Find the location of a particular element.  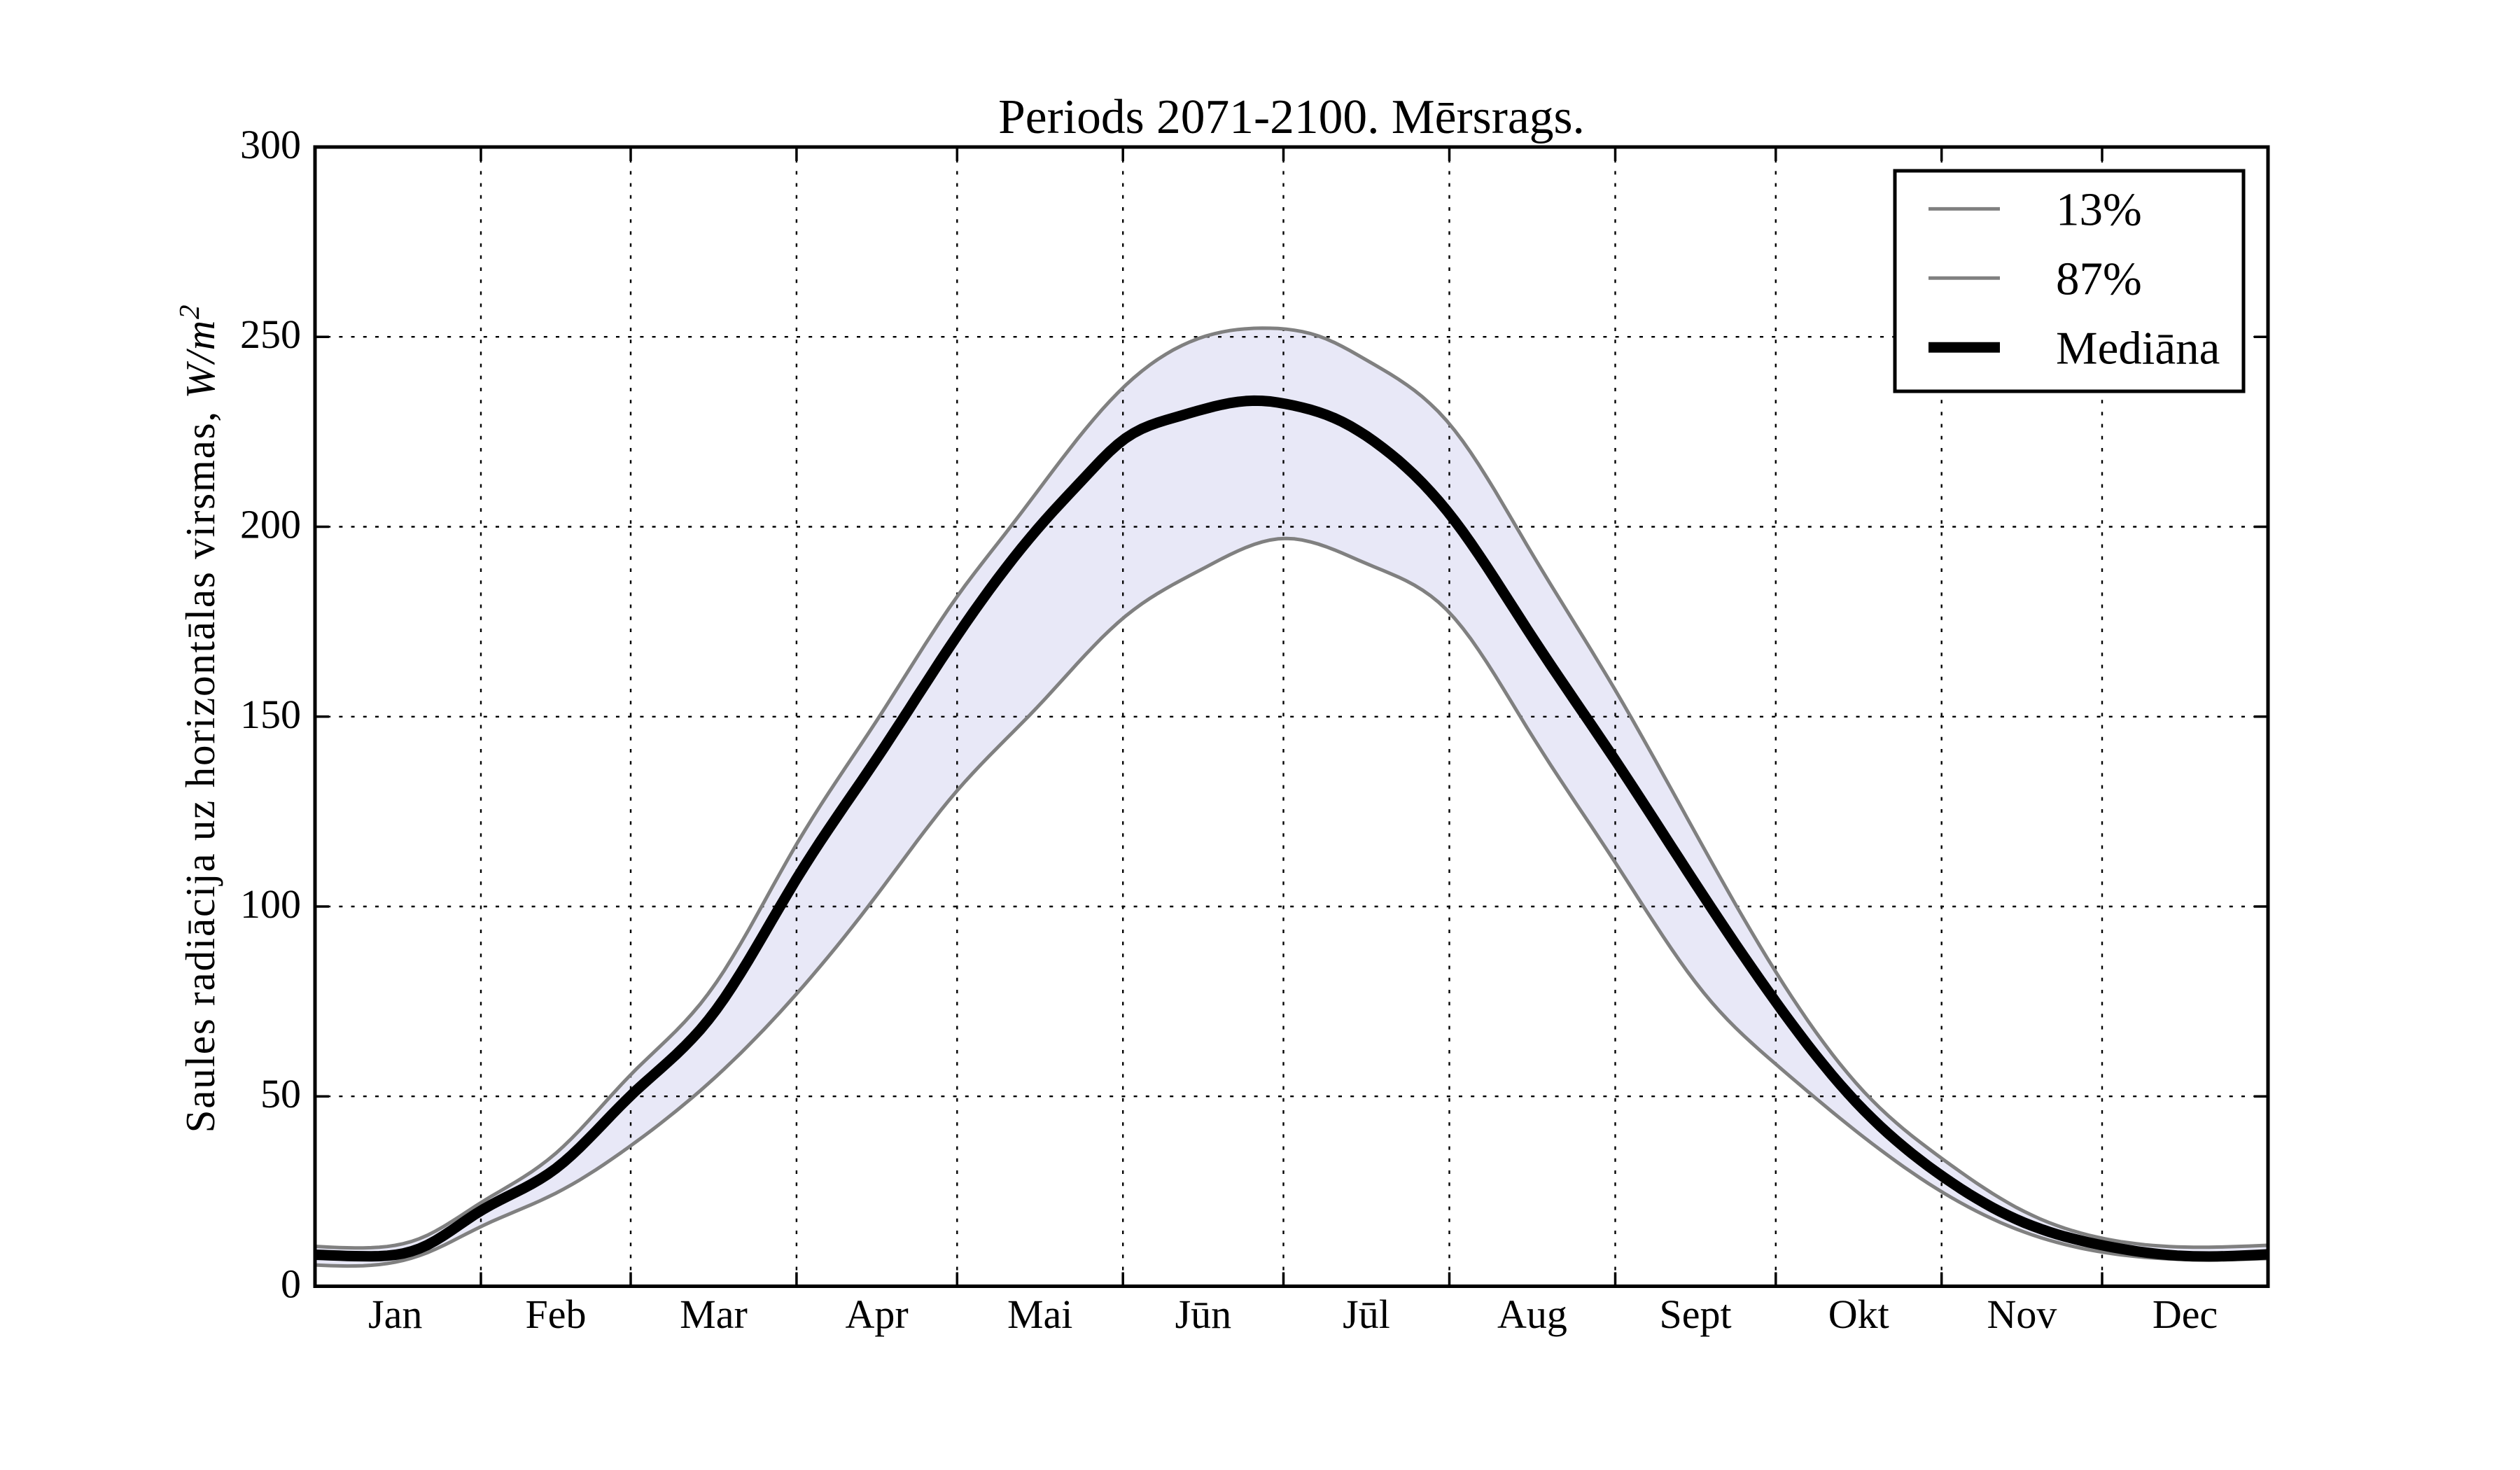

svg-text: Nov is located at coordinates (2022, 1314).